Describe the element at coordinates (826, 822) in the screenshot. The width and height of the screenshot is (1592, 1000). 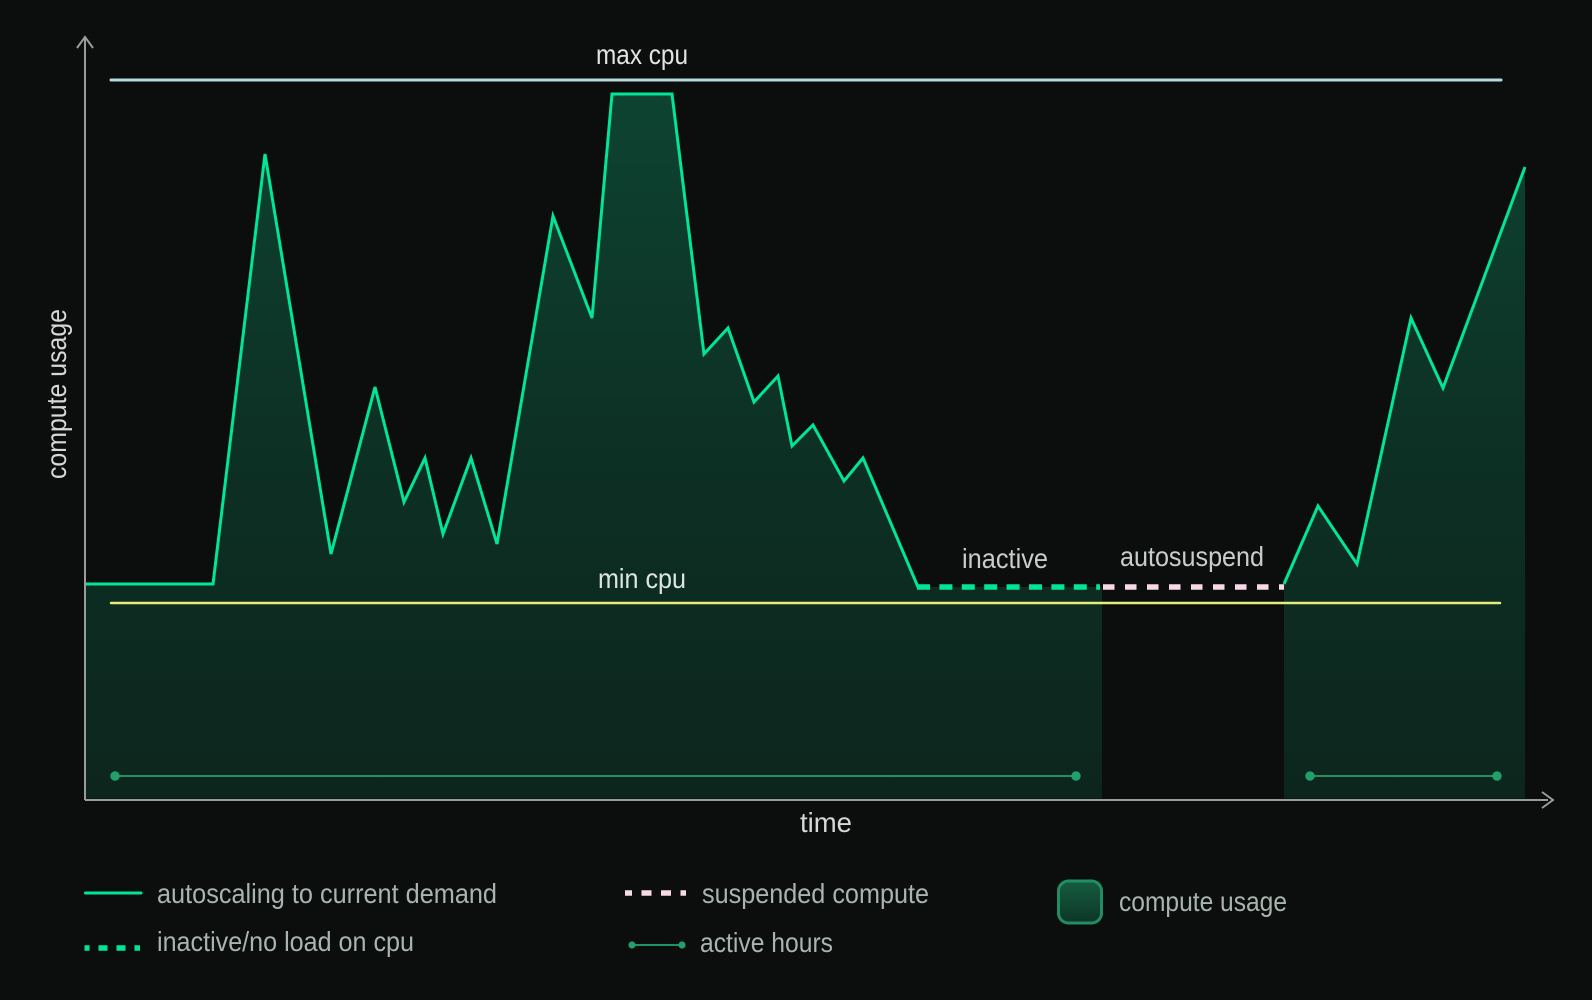
I see `svg-text: time` at that location.